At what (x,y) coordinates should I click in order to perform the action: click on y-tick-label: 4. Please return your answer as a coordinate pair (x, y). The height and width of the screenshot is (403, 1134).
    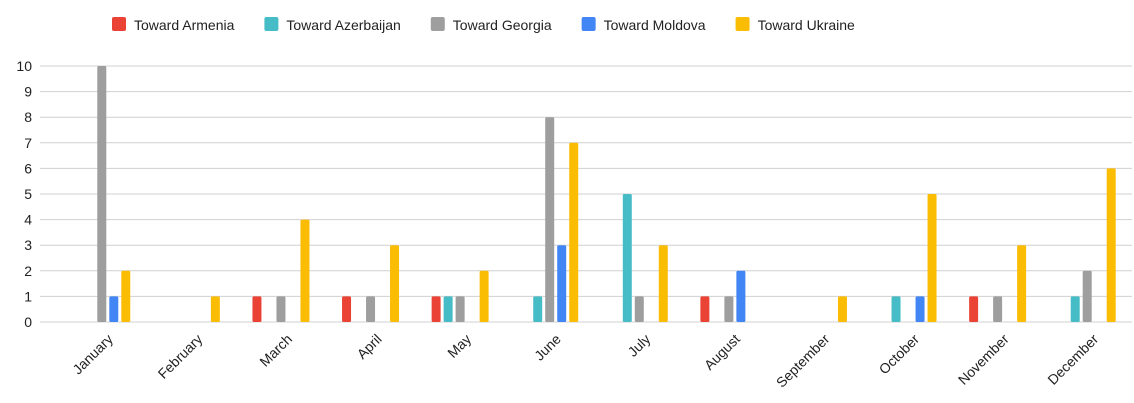
    Looking at the image, I should click on (28, 220).